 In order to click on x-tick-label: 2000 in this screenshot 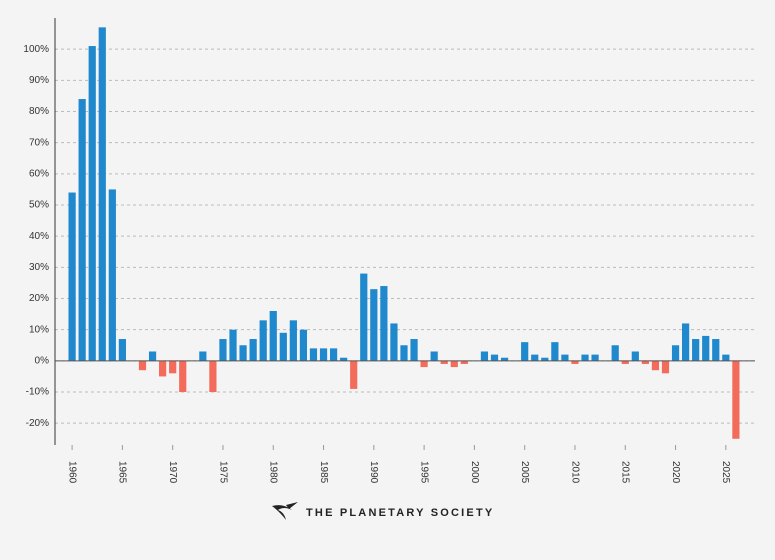, I will do `click(474, 472)`.